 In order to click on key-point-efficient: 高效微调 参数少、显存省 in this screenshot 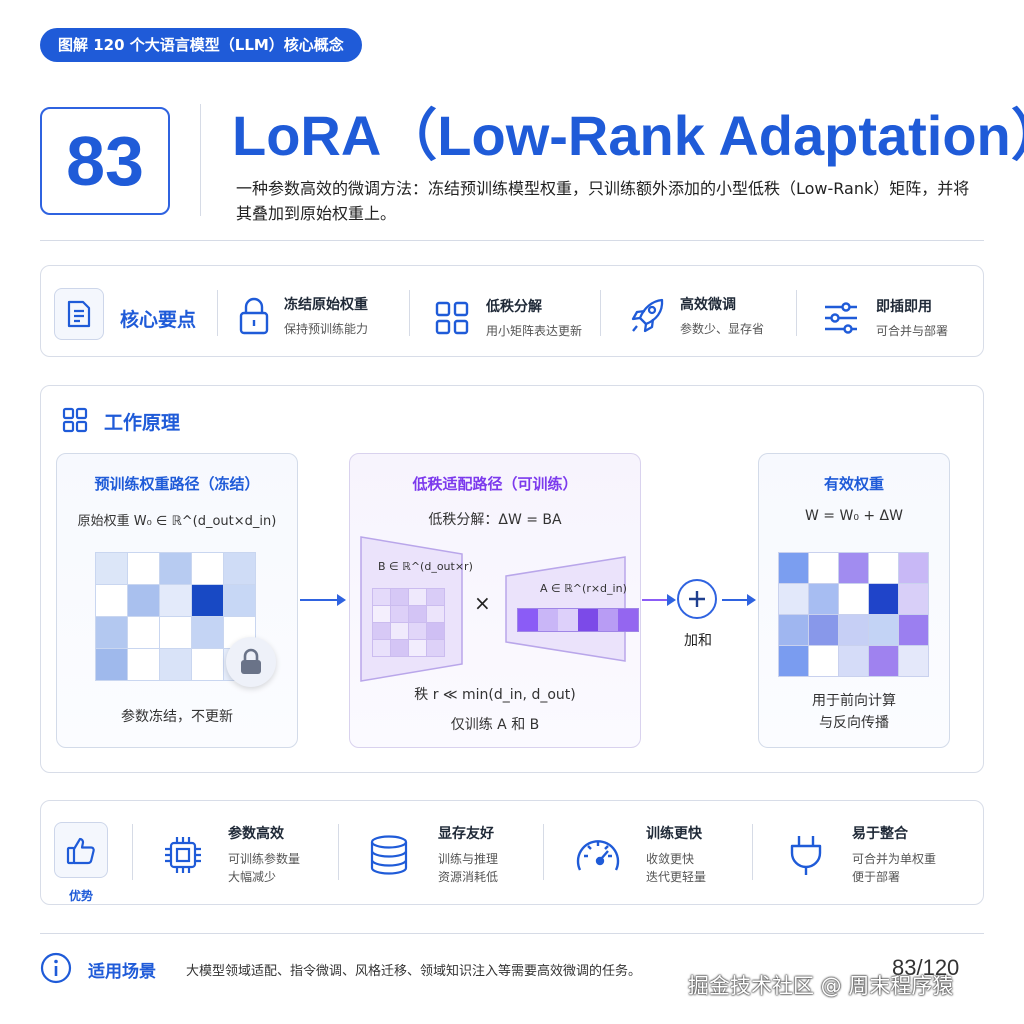, I will do `click(696, 315)`.